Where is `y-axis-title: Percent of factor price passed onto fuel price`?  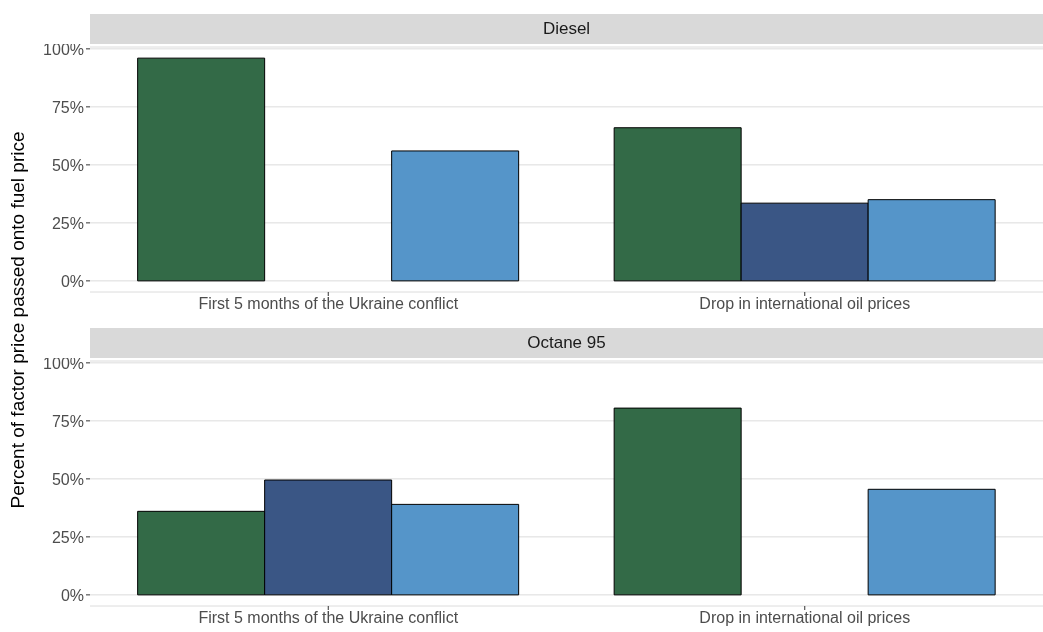
y-axis-title: Percent of factor price passed onto fuel price is located at coordinates (18, 320).